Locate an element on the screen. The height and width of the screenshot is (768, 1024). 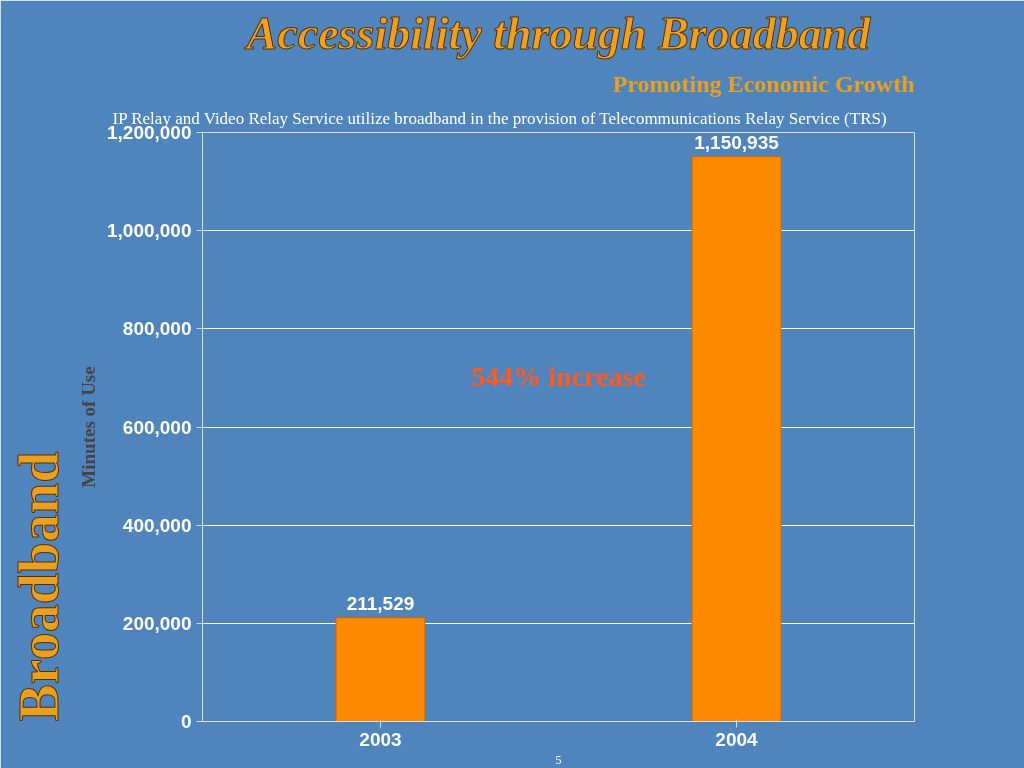
y-tick-label: 0 is located at coordinates (186, 721).